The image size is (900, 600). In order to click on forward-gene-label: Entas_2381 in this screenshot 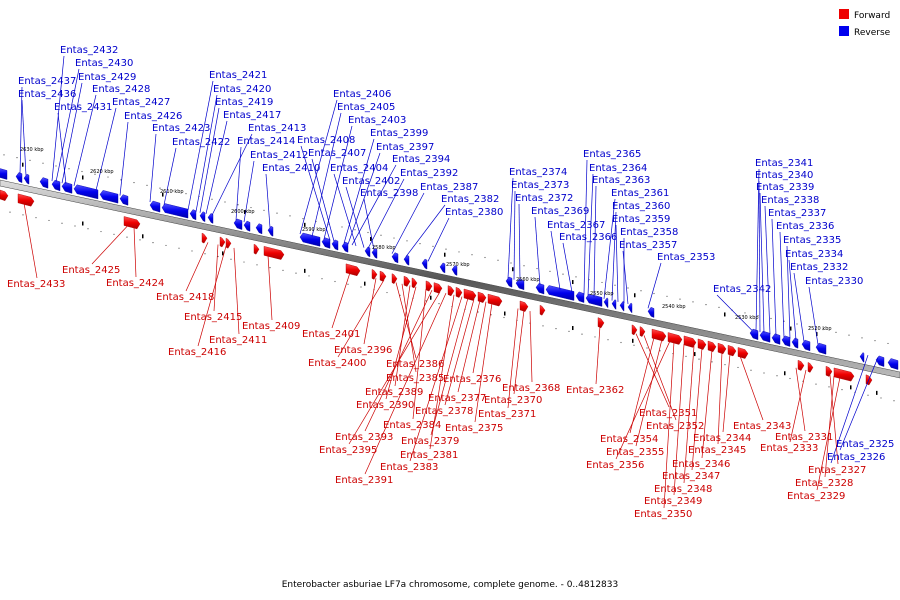, I will do `click(429, 455)`.